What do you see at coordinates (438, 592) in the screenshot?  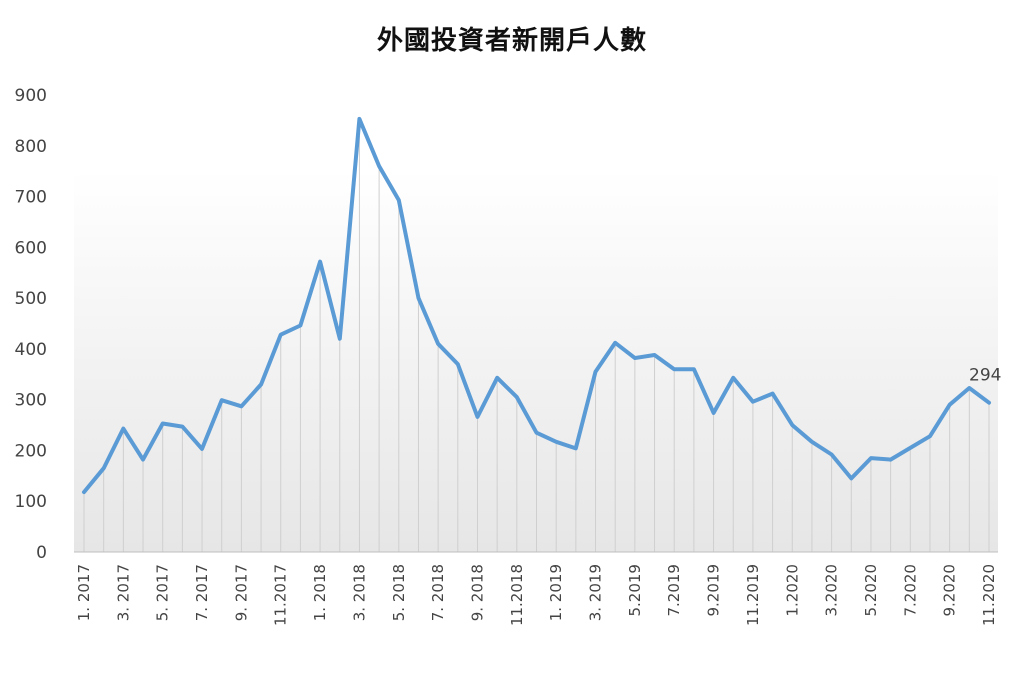 I see `x-tick-label: 7. 2018` at bounding box center [438, 592].